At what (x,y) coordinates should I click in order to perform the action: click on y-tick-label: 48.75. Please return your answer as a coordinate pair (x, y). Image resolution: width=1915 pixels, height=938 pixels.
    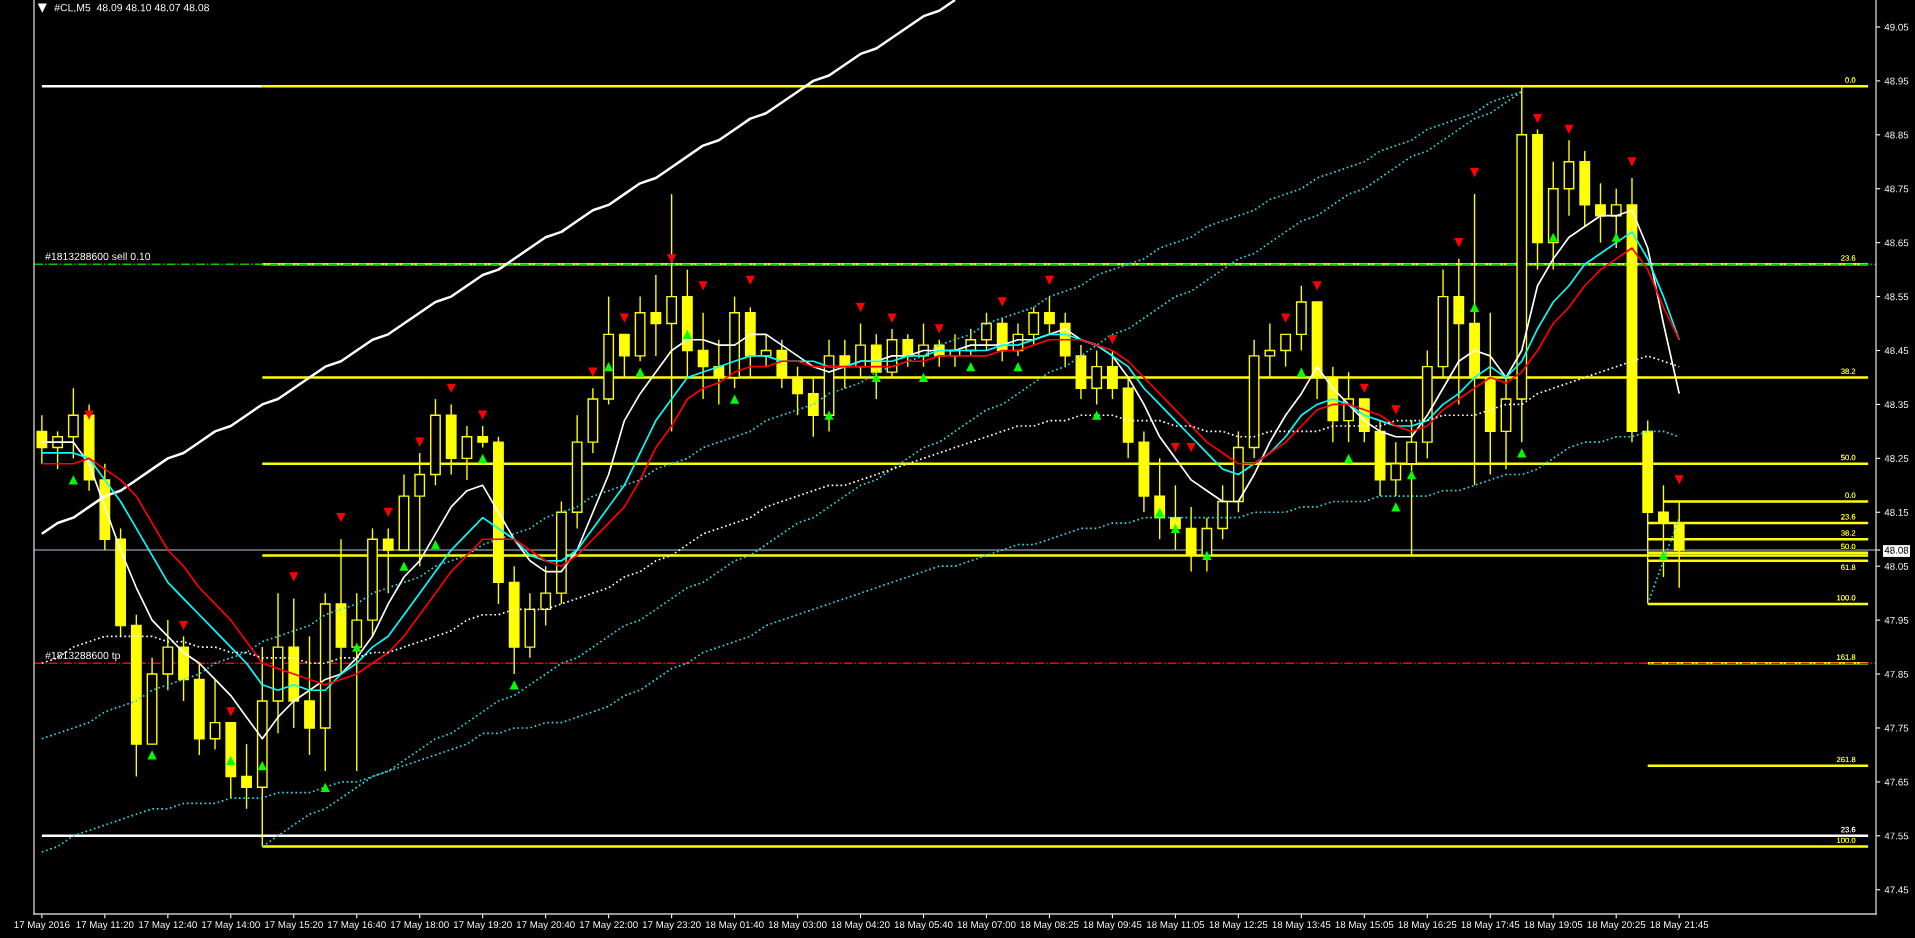
    Looking at the image, I should click on (1896, 189).